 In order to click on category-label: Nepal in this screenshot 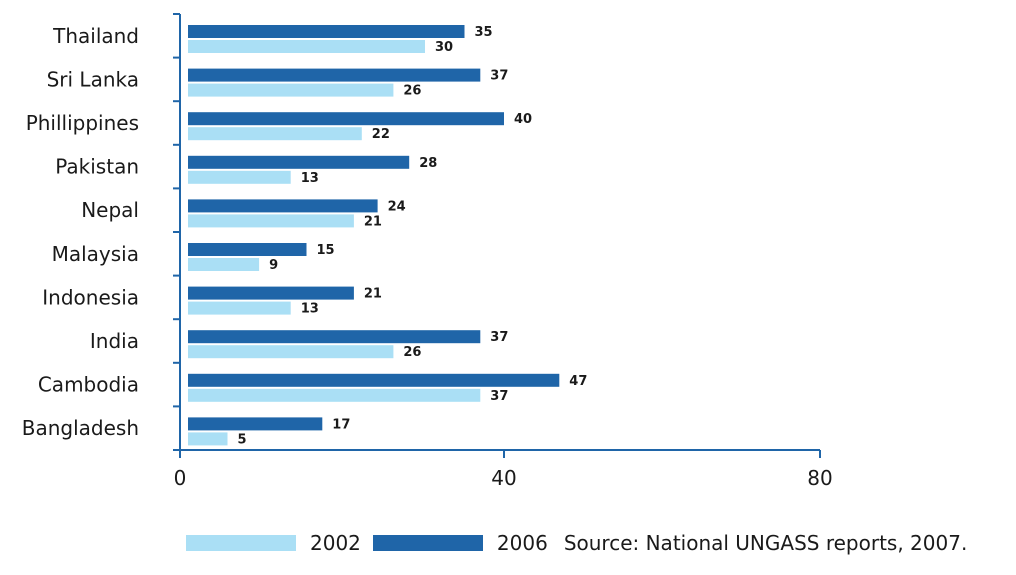, I will do `click(110, 210)`.